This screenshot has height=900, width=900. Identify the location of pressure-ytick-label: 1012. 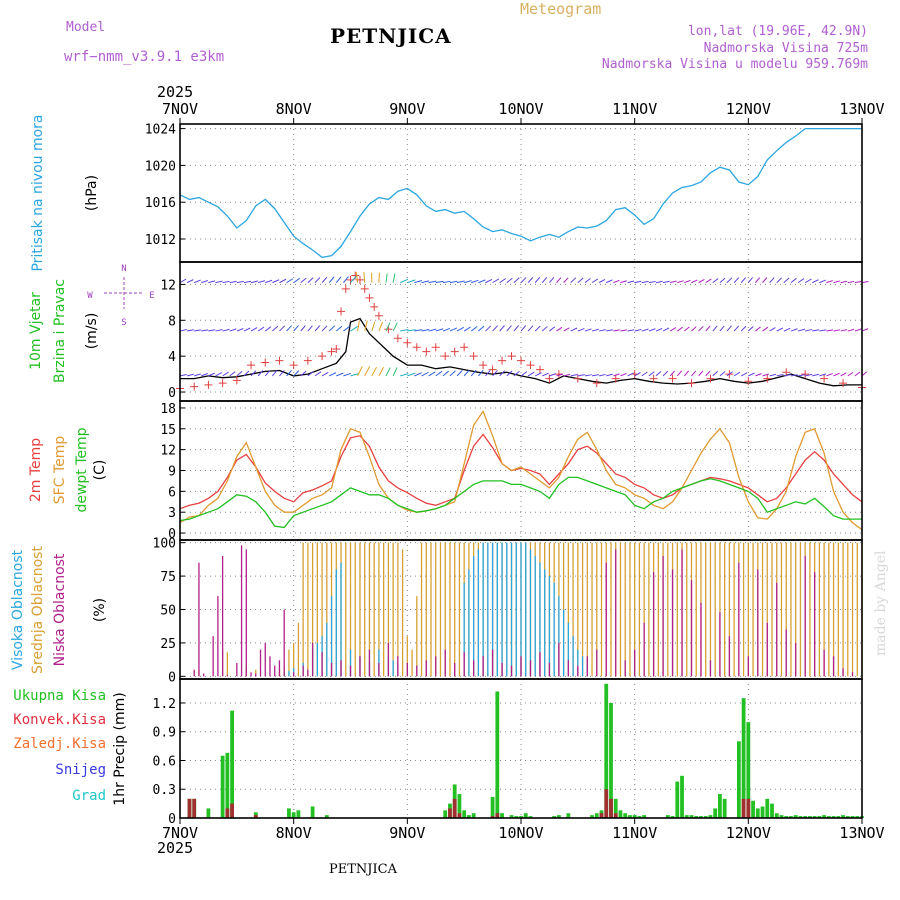
(160, 240).